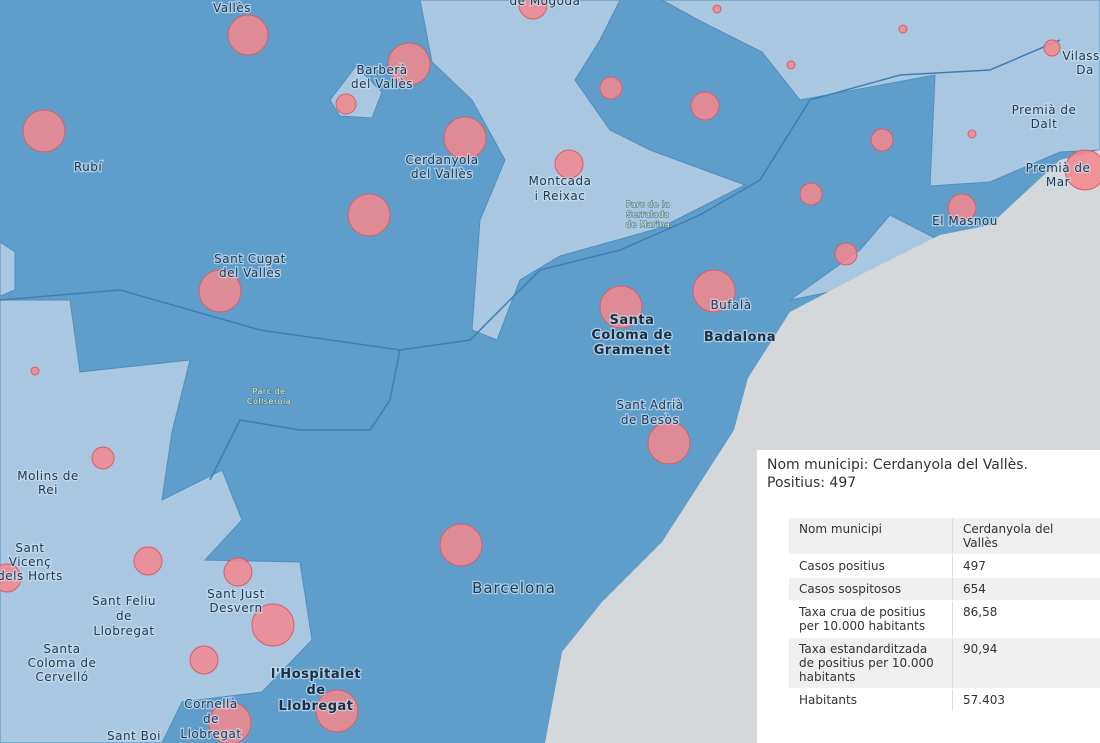 This screenshot has width=1100, height=743. Describe the element at coordinates (316, 706) in the screenshot. I see `place-label-line: Llobregat` at that location.